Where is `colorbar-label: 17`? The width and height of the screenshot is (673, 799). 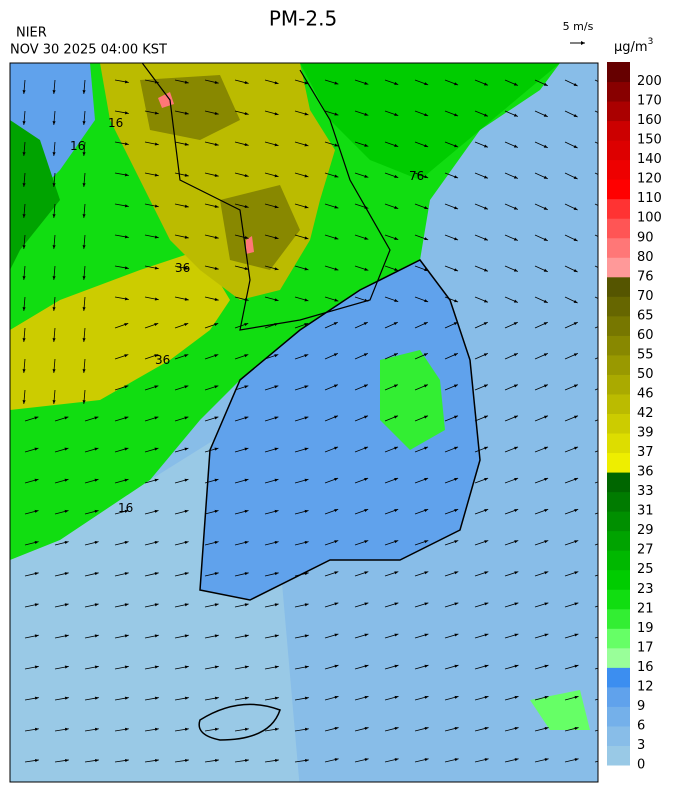 colorbar-label: 17 is located at coordinates (645, 647).